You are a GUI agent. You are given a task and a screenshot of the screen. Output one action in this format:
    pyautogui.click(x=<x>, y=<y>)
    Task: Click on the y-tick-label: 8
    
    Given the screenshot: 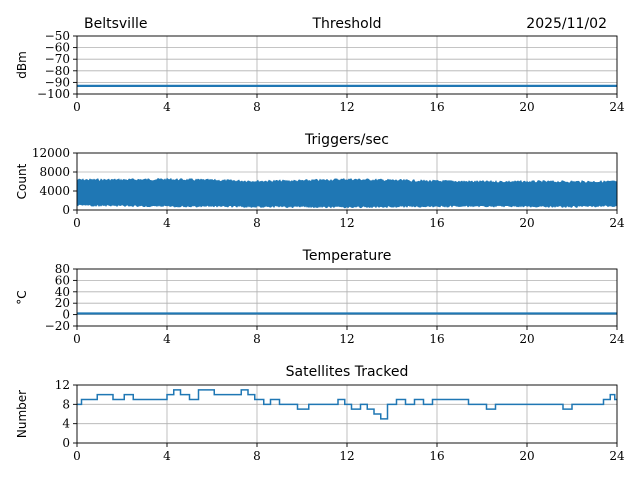 What is the action you would take?
    pyautogui.click(x=66, y=404)
    